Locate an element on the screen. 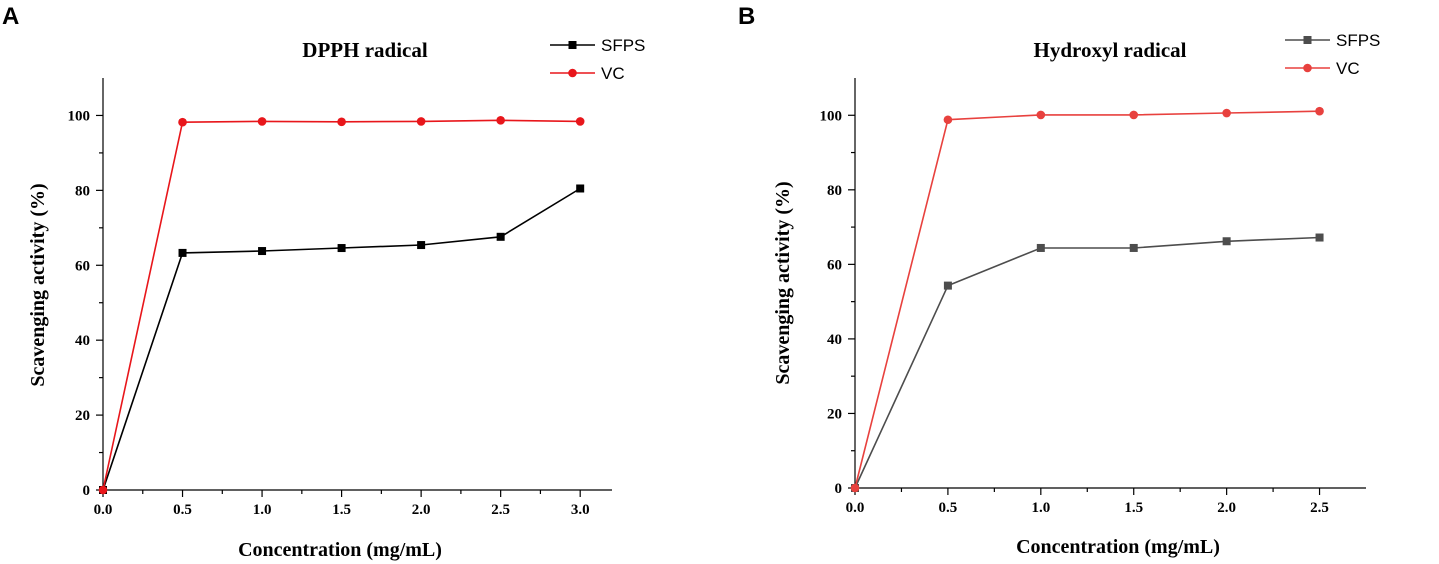  series-line-sfps is located at coordinates (1087, 362).